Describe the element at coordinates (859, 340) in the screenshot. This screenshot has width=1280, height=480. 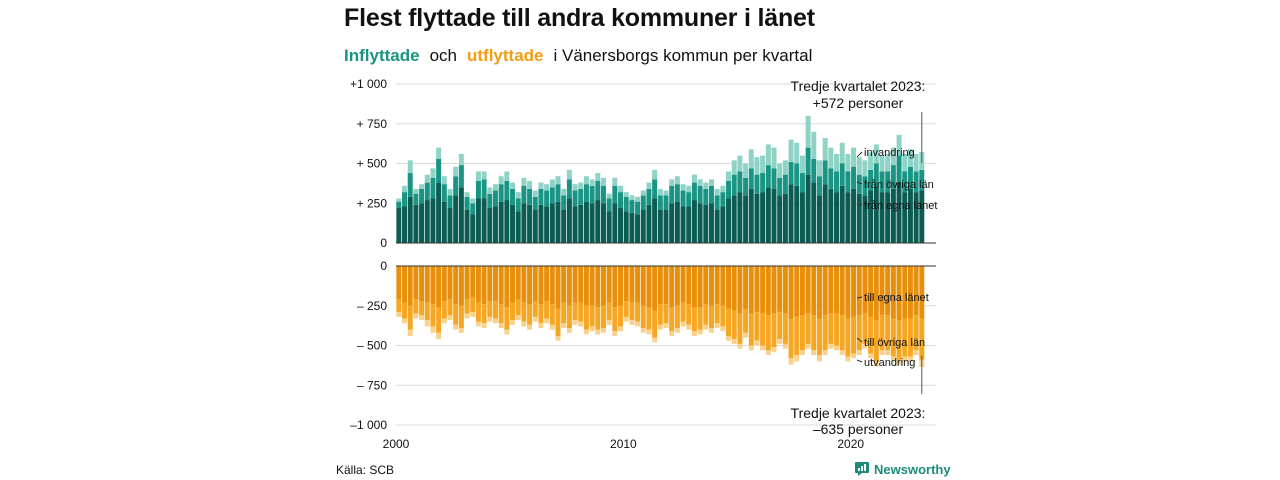
I see `series-pointer-out` at that location.